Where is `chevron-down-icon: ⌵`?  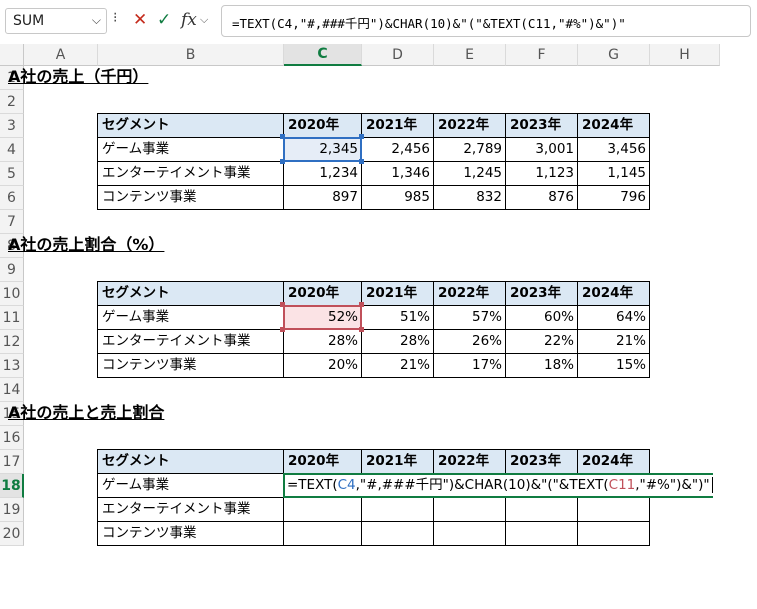 chevron-down-icon: ⌵ is located at coordinates (96, 20).